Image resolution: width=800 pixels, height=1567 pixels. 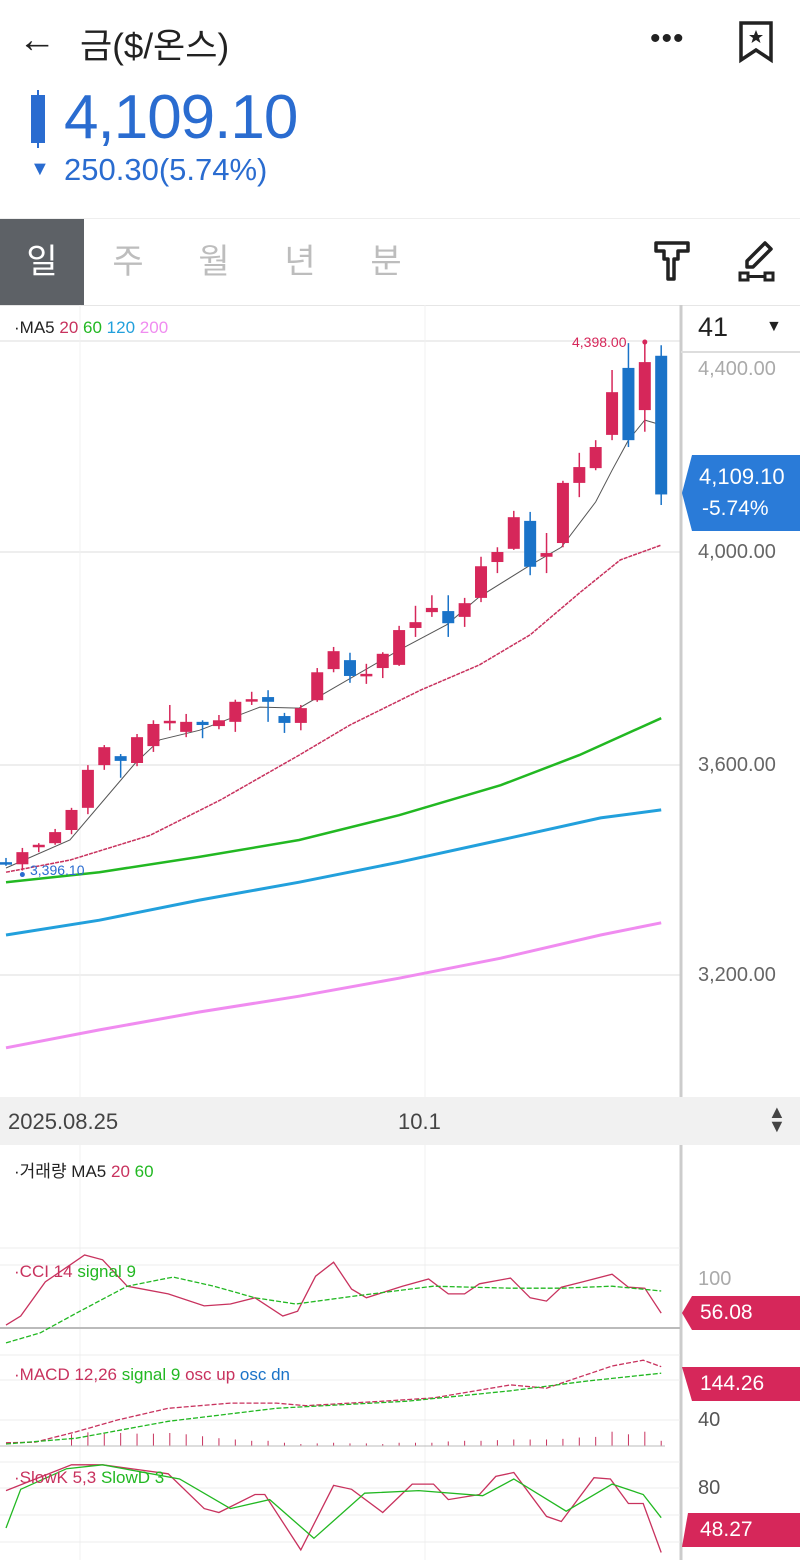 What do you see at coordinates (38, 119) in the screenshot?
I see `candle-icon` at bounding box center [38, 119].